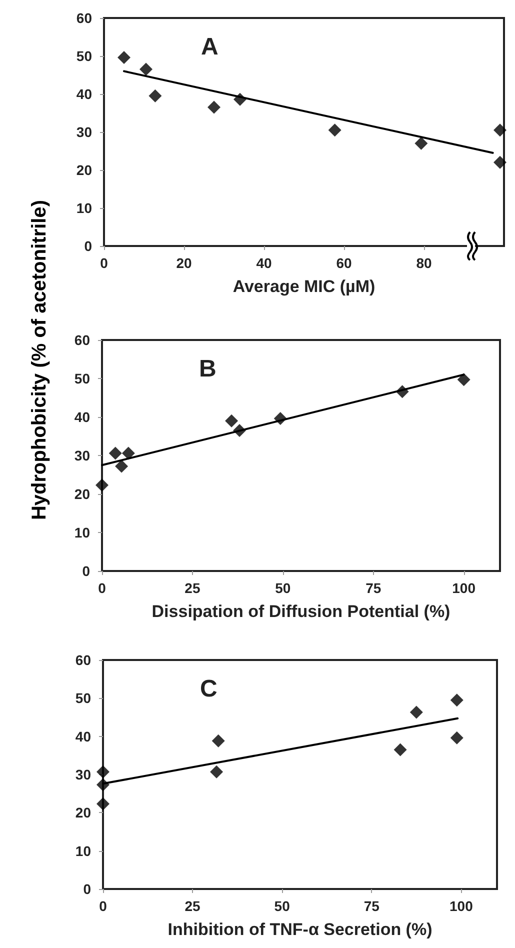 This screenshot has width=515, height=948. I want to click on x-tick-label: 60, so click(344, 263).